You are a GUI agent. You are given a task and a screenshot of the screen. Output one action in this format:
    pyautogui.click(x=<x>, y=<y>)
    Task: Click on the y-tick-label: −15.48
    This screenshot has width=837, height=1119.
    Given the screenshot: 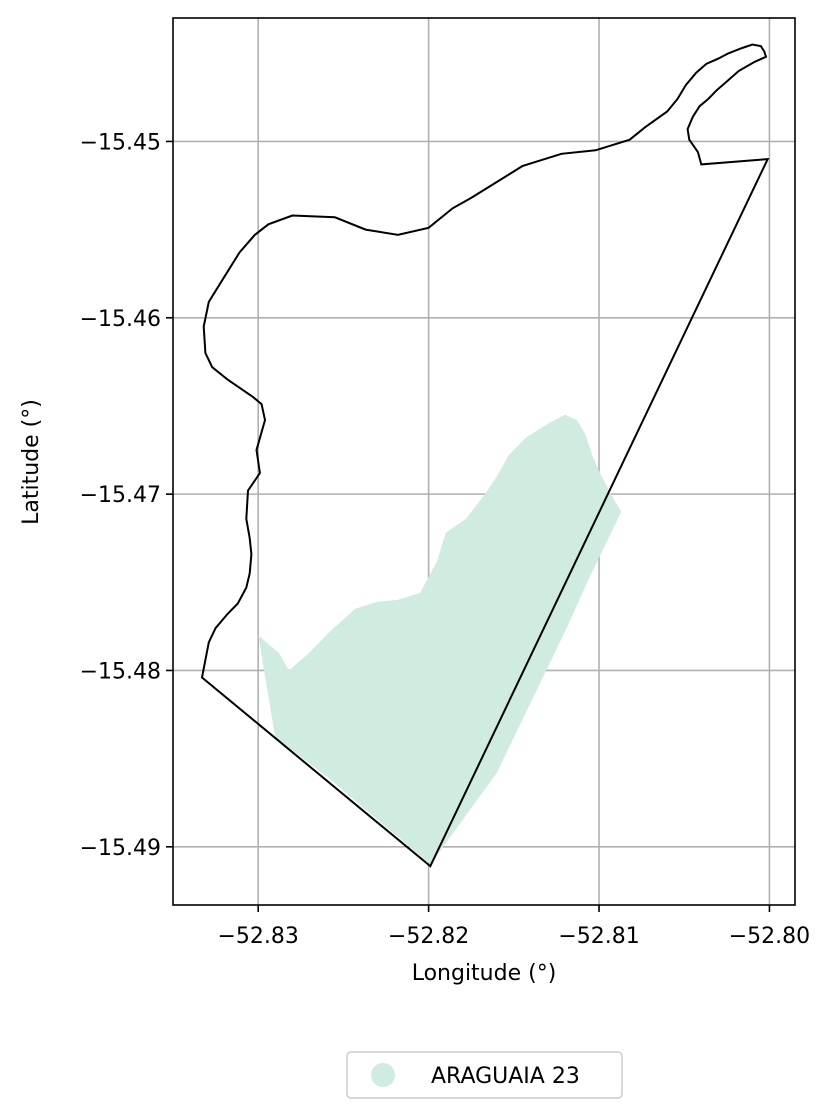 What is the action you would take?
    pyautogui.click(x=120, y=671)
    